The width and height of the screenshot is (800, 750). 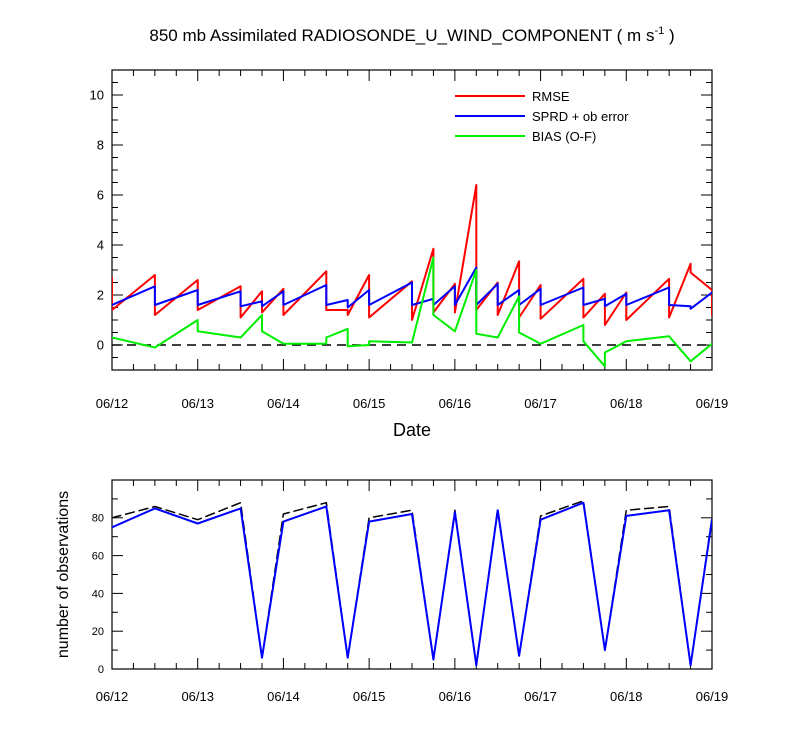 What do you see at coordinates (97, 95) in the screenshot?
I see `y-tick-label: 10` at bounding box center [97, 95].